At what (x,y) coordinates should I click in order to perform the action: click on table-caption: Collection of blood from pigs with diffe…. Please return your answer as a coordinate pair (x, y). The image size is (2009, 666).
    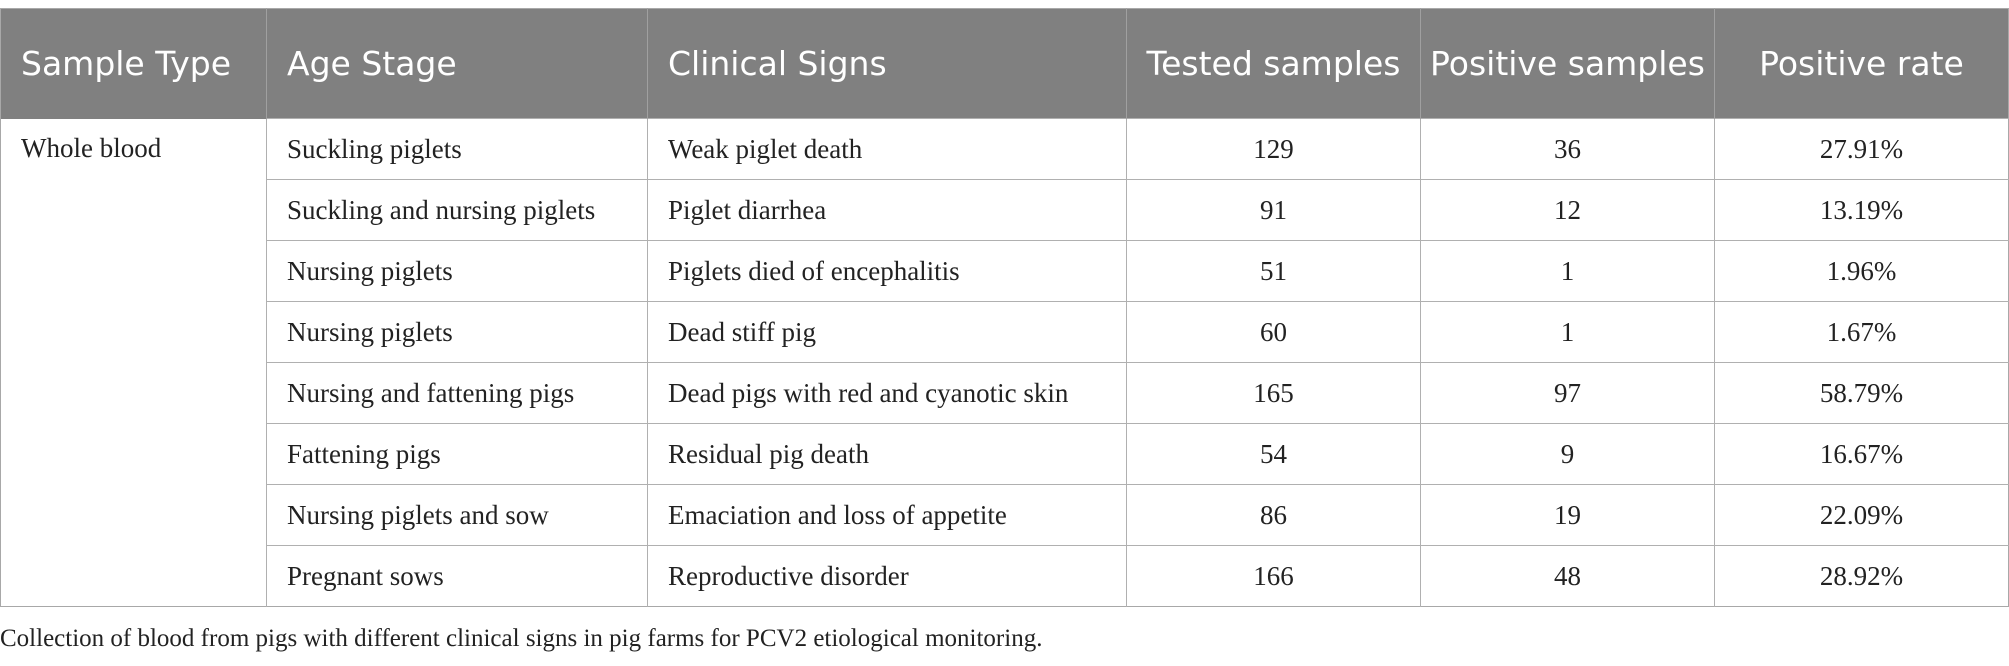
    Looking at the image, I should click on (521, 638).